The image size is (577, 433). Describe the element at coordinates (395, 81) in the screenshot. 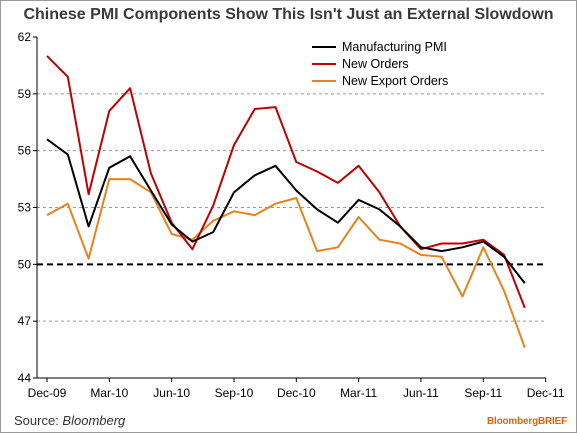

I see `legend-entry: New Export Orders` at that location.